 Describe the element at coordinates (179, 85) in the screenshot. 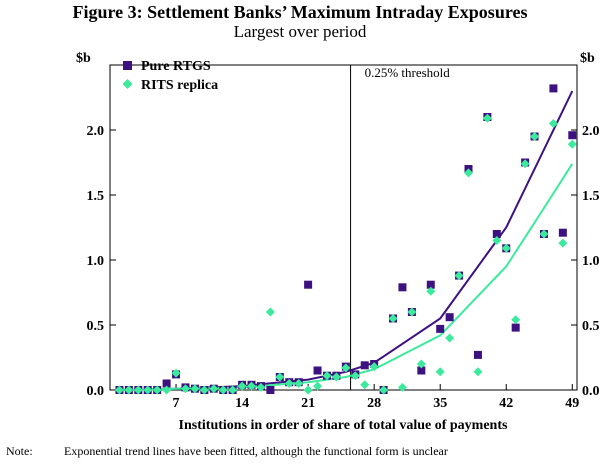

I see `legend-label-rits-replica: RITS replica` at that location.